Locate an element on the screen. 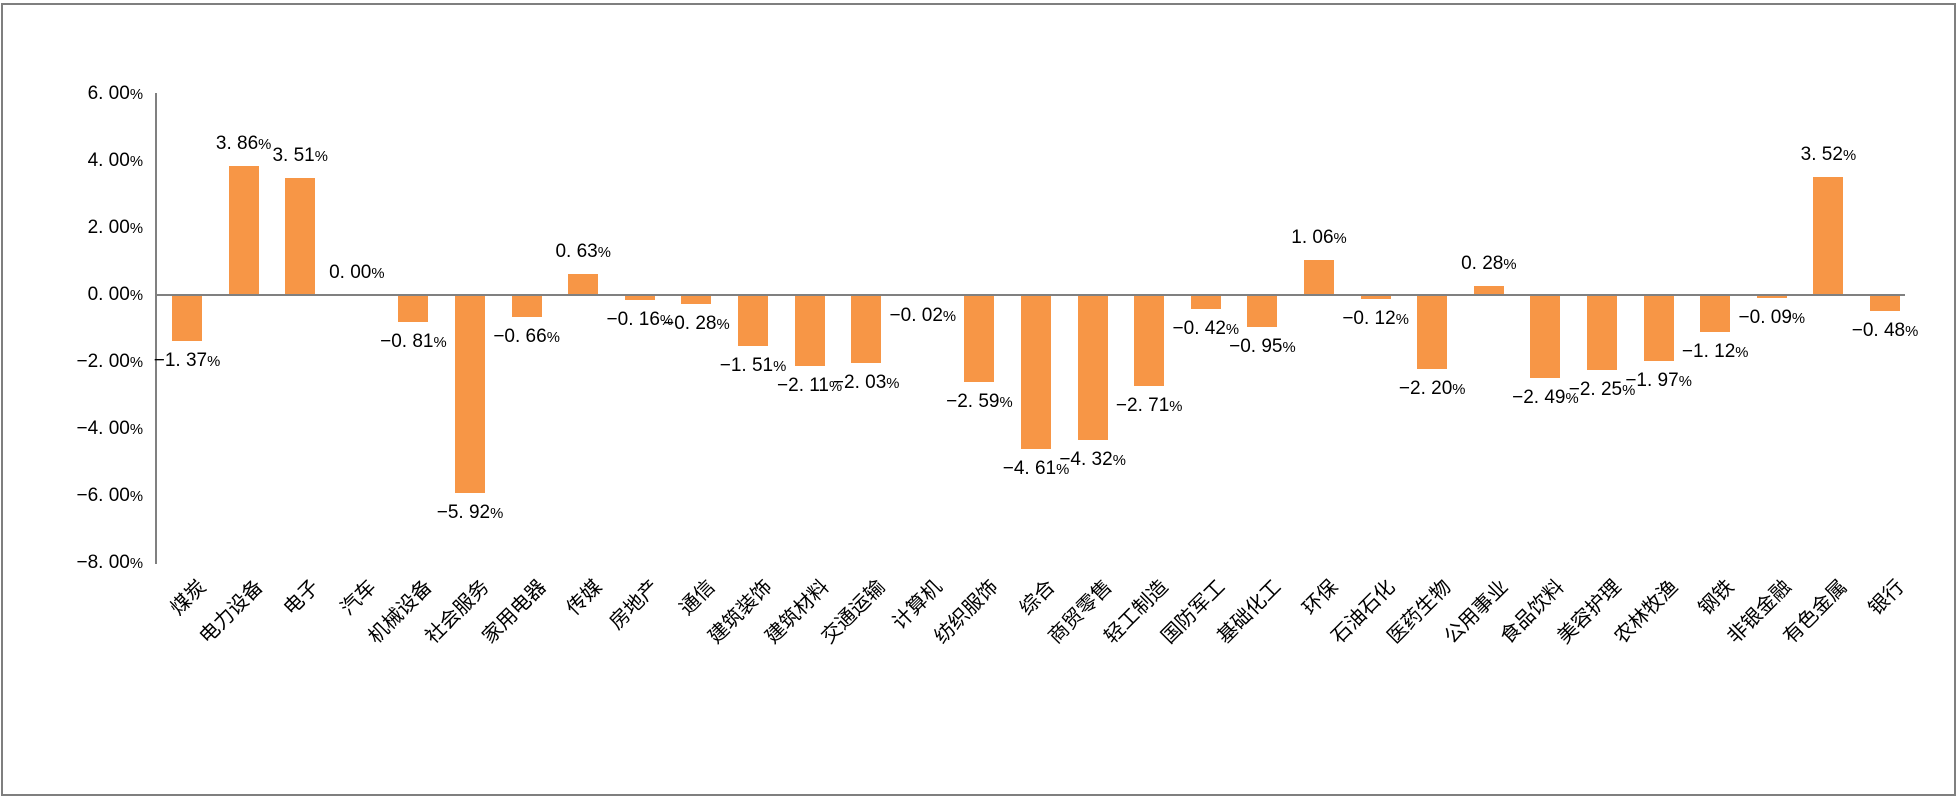  y-axis-line is located at coordinates (156, 328).